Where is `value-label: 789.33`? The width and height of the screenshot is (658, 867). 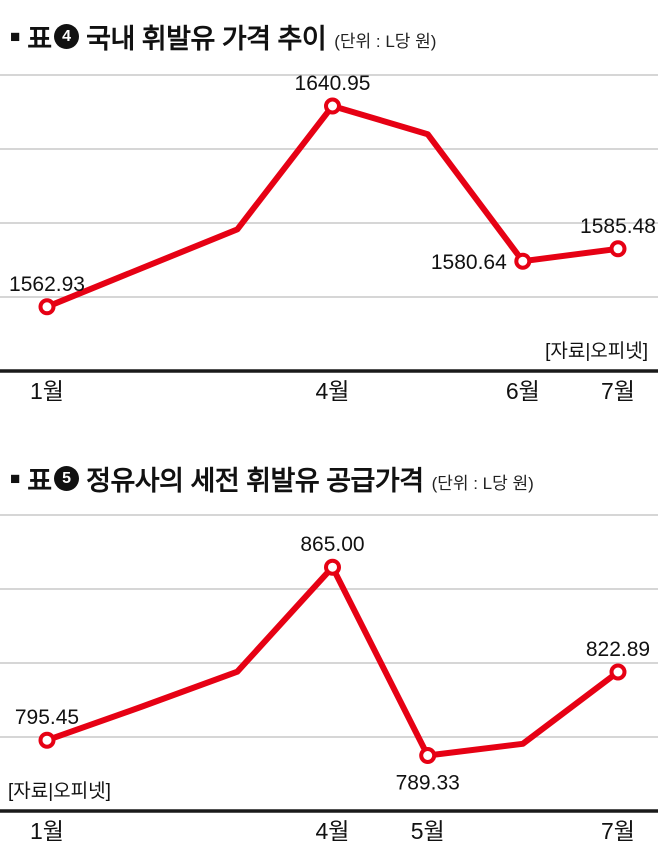 value-label: 789.33 is located at coordinates (428, 783).